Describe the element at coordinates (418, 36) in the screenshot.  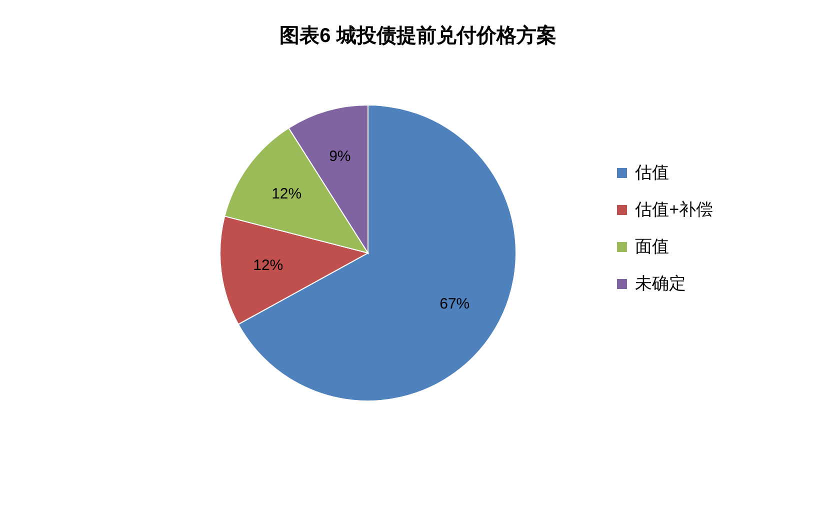
I see `chart-title: 图表6 城投债提前兑付价格方案` at that location.